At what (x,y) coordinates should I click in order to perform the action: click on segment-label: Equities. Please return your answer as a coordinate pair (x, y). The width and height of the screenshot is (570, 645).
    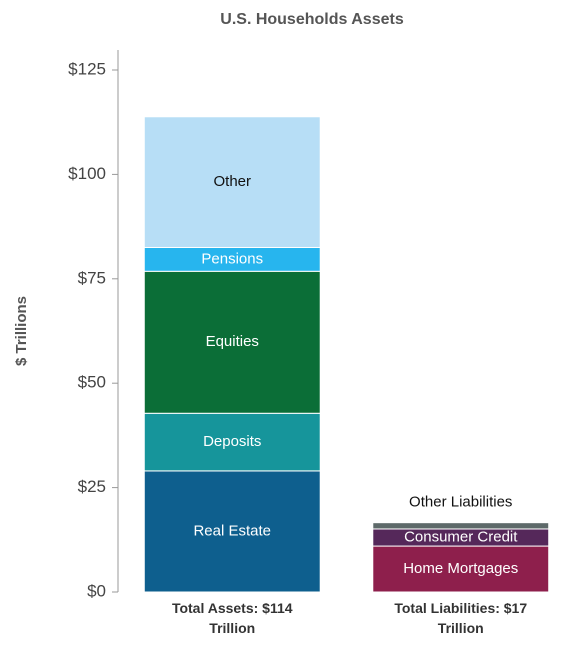
    Looking at the image, I should click on (232, 341).